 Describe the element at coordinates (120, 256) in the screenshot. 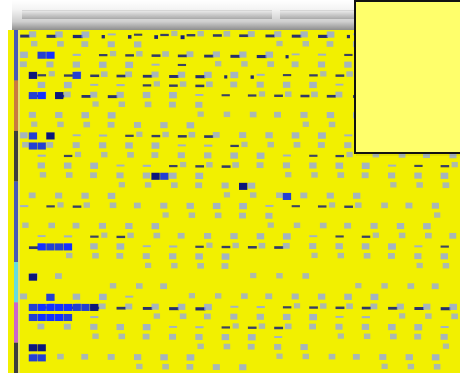

I see `heatmap-cell-r22-c11` at that location.